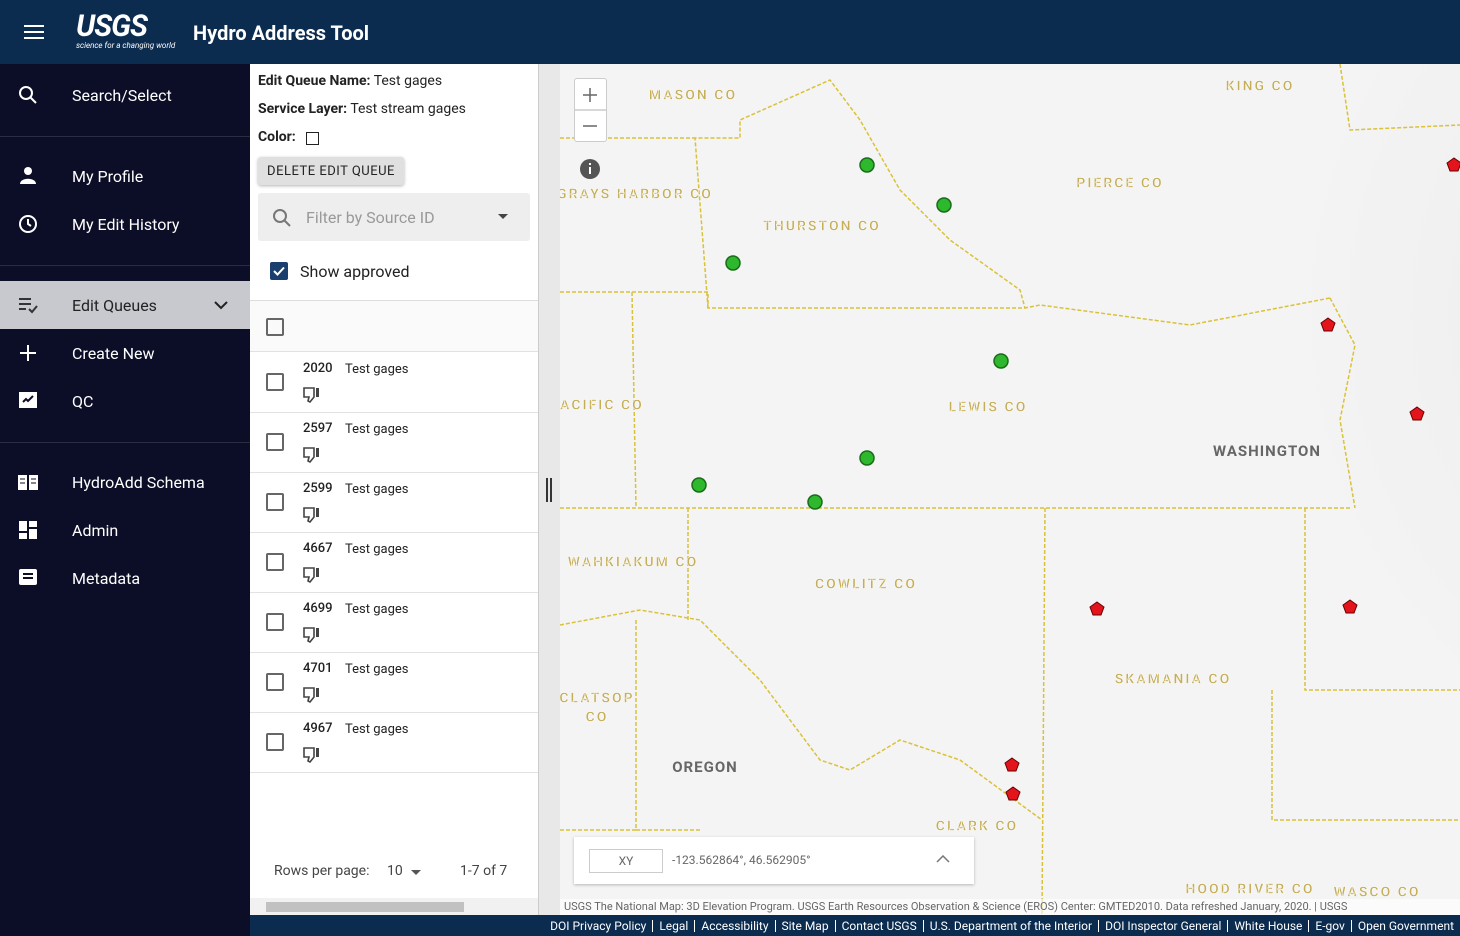  What do you see at coordinates (106, 578) in the screenshot?
I see `nav-label: Metadata` at bounding box center [106, 578].